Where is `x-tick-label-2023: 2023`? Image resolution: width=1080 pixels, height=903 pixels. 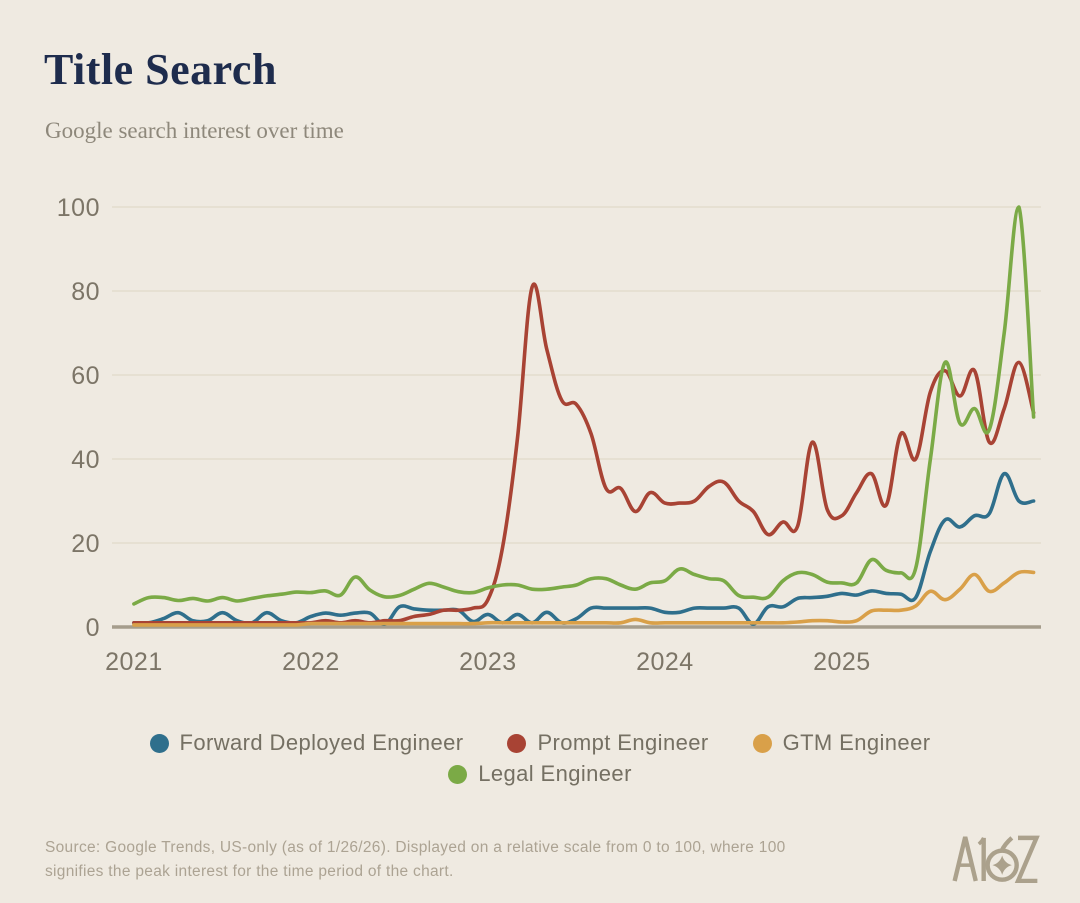 x-tick-label-2023: 2023 is located at coordinates (488, 662).